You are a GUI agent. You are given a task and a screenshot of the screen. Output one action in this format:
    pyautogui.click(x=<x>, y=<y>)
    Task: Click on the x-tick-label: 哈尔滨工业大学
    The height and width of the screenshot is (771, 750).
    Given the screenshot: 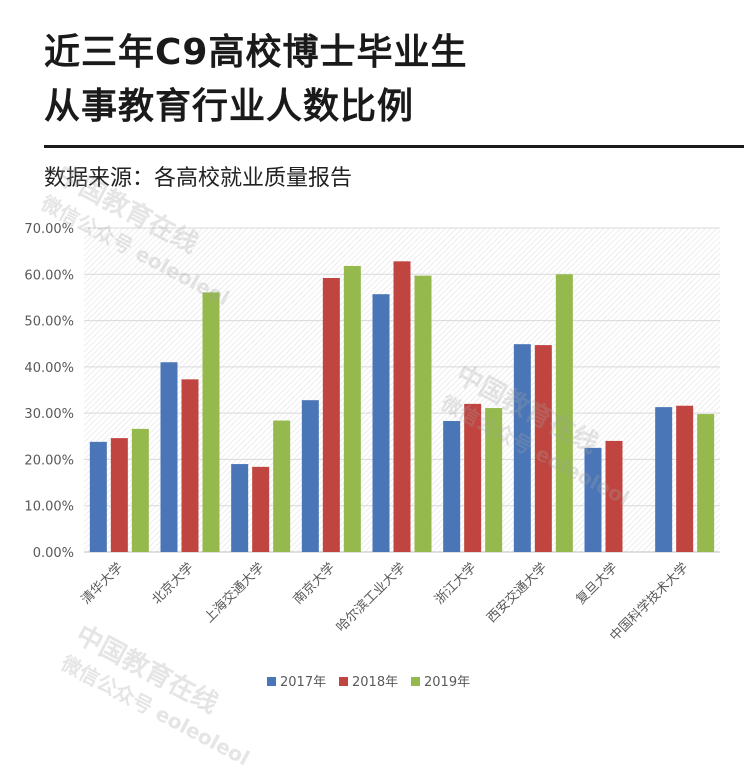 What is the action you would take?
    pyautogui.click(x=371, y=598)
    